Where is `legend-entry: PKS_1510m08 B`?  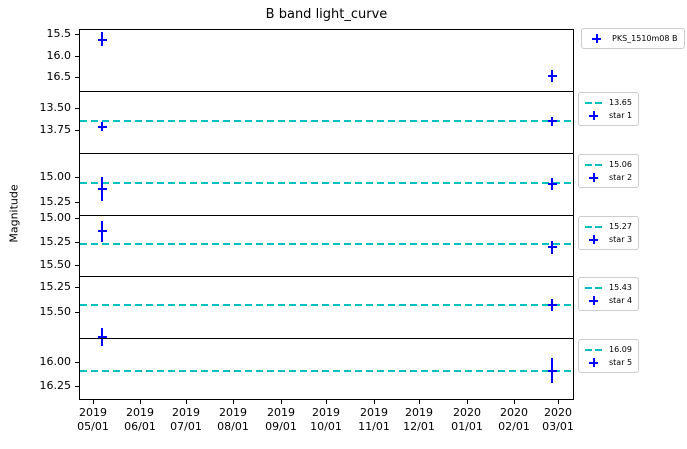 legend-entry: PKS_1510m08 B is located at coordinates (633, 38).